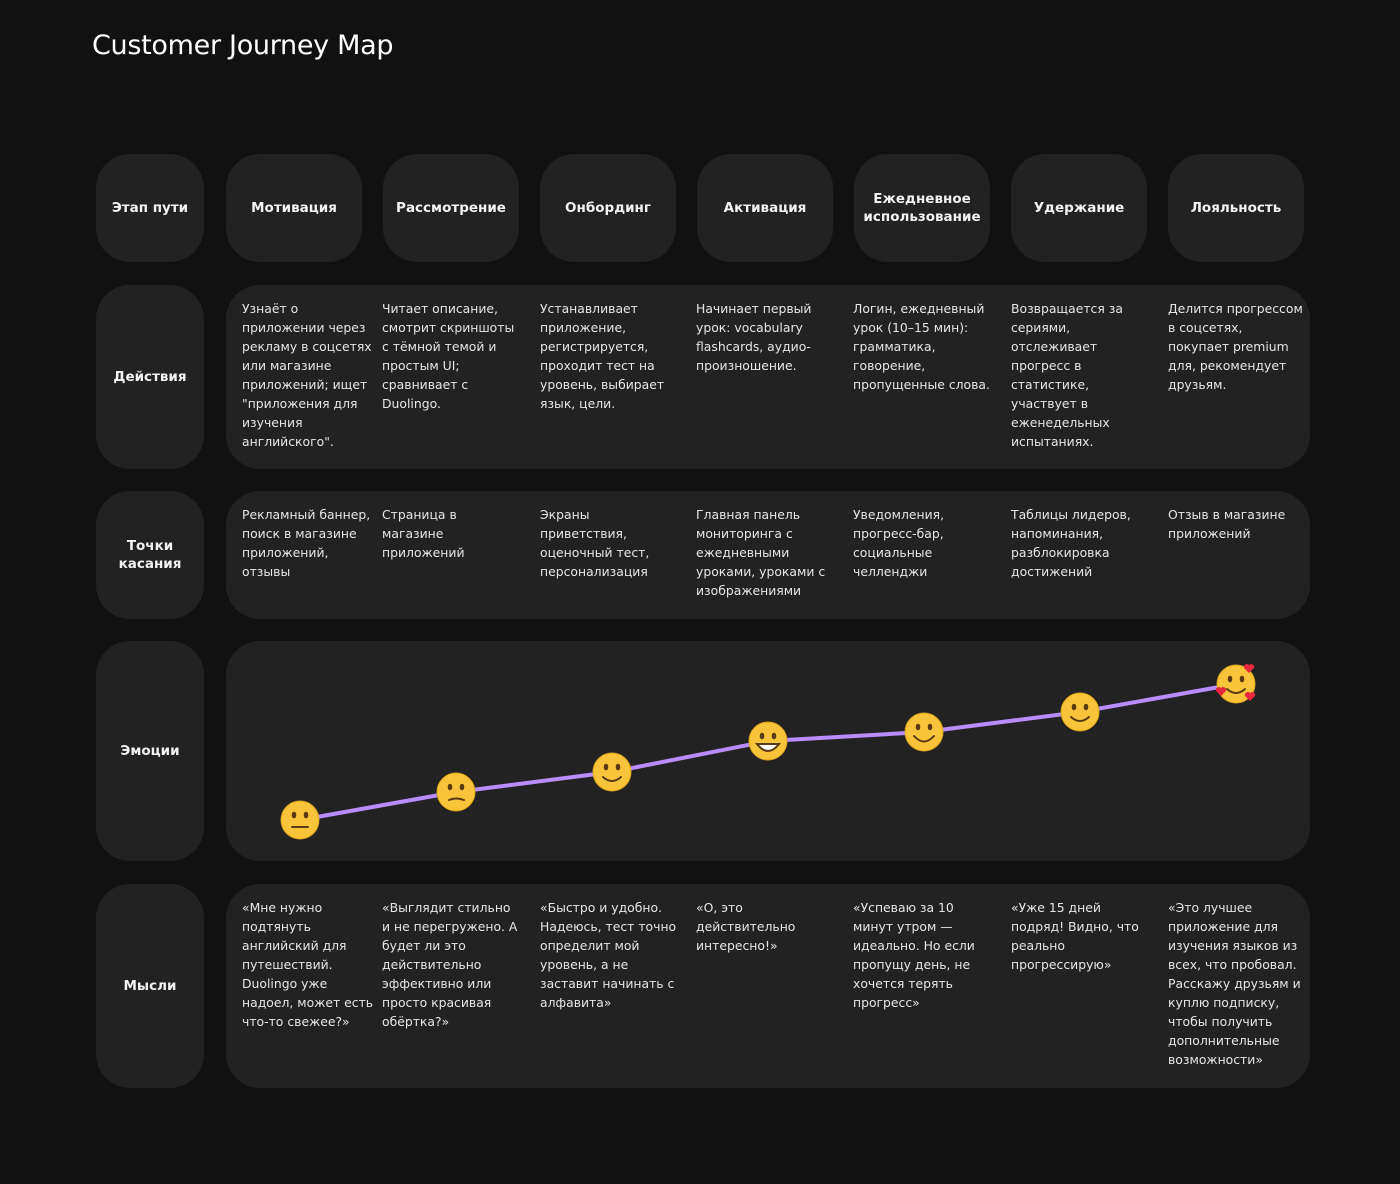 This screenshot has width=1400, height=1184. Describe the element at coordinates (922, 208) in the screenshot. I see `stage-card: Ежедневное использование` at that location.